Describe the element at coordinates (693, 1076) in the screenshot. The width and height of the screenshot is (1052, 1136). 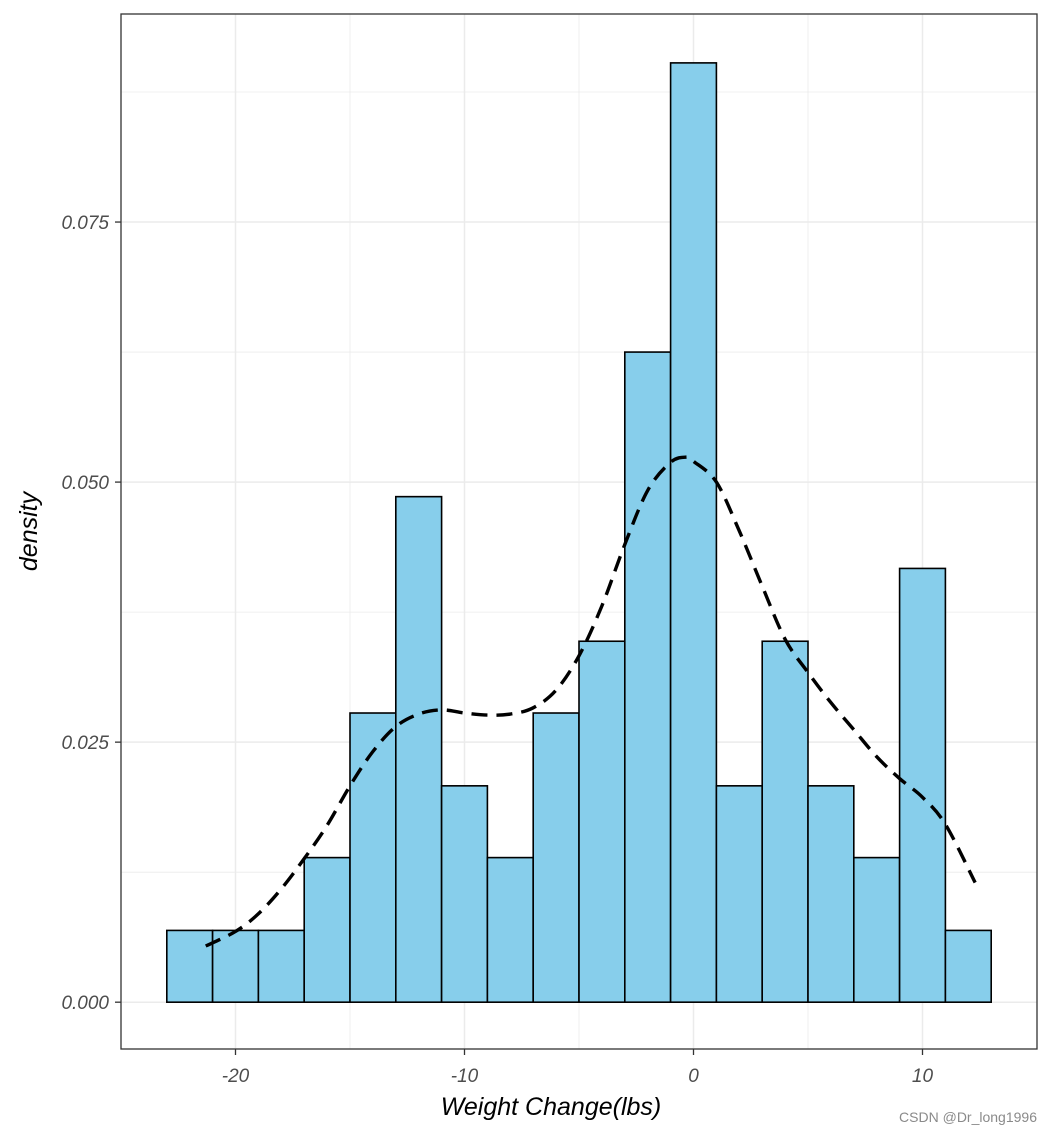
I see `x-tick-label: 0` at that location.